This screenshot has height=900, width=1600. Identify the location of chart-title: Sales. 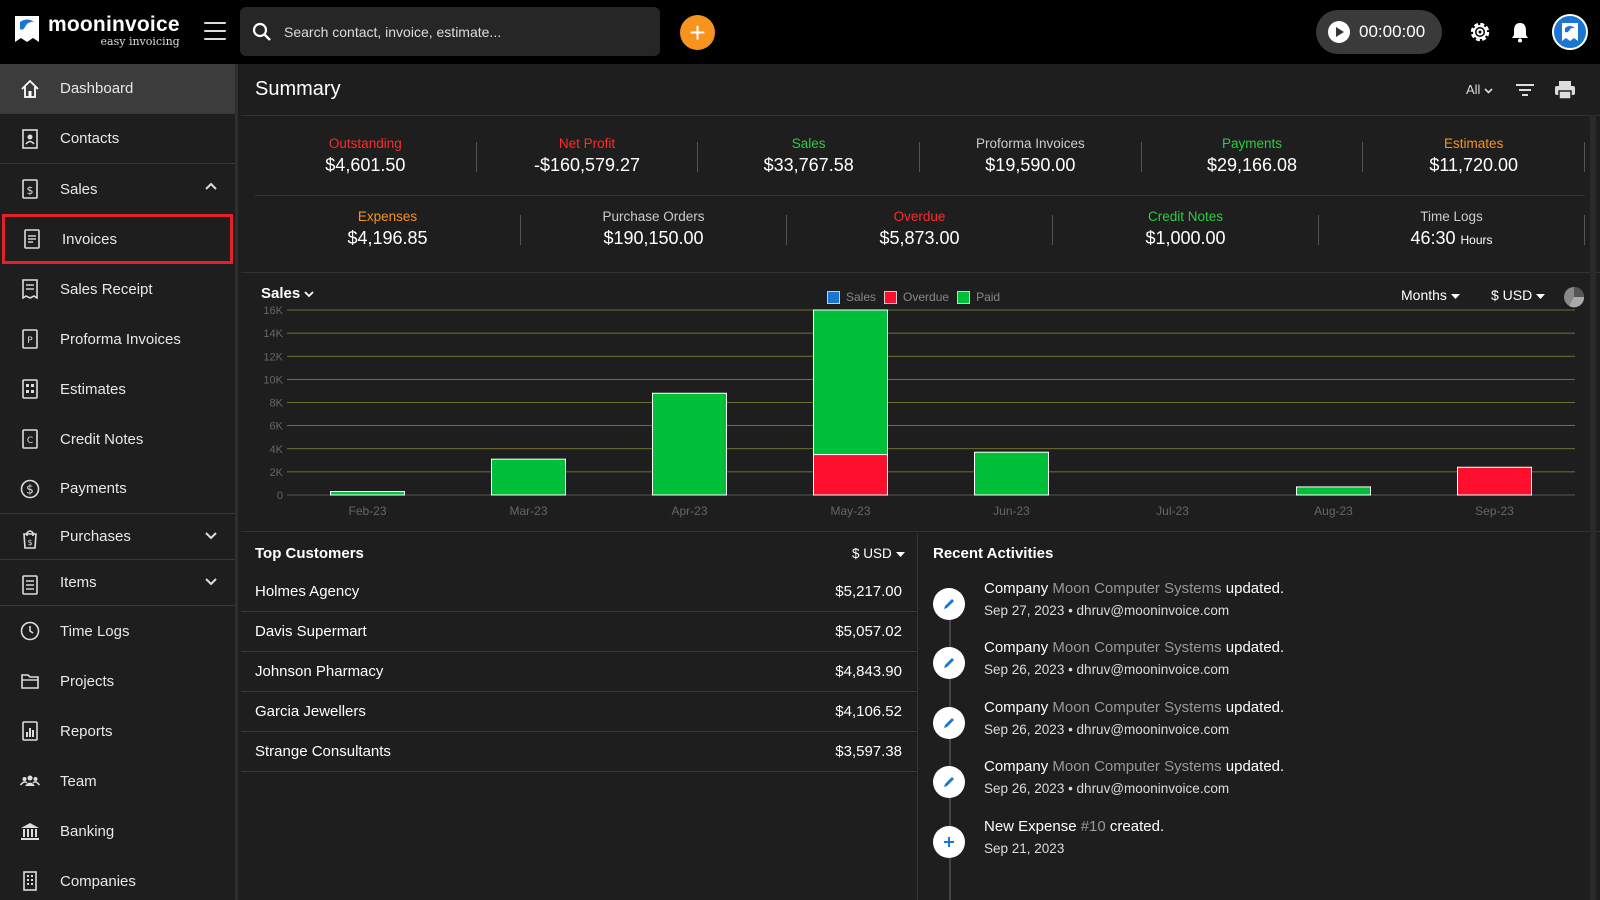
(281, 293).